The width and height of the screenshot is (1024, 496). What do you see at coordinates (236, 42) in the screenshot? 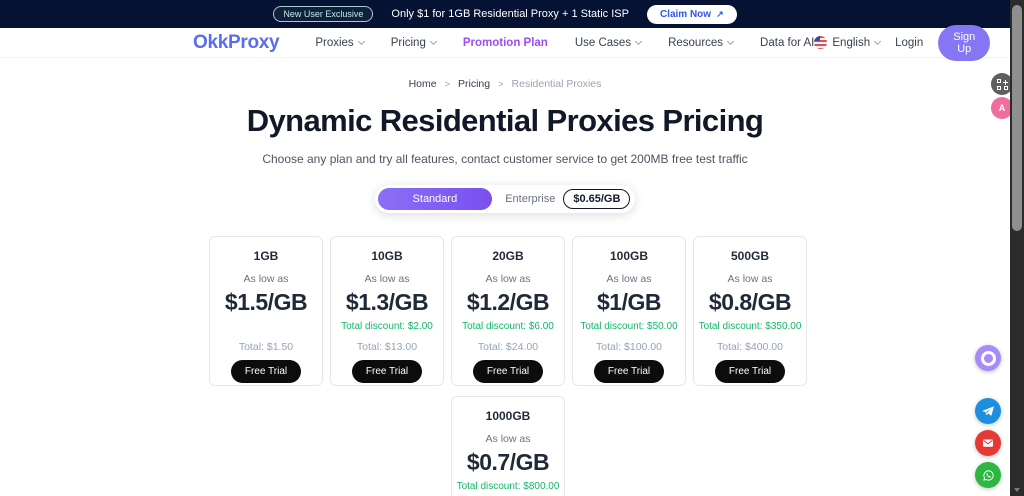
I see `logo: OkkProxy` at bounding box center [236, 42].